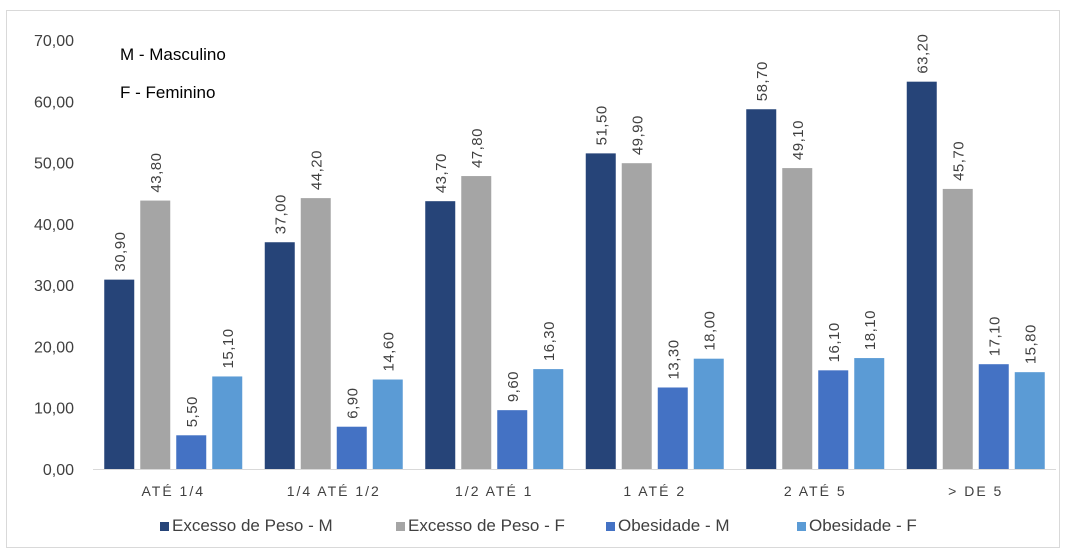 Image resolution: width=1068 pixels, height=555 pixels. I want to click on legend-label: Obesidade - F, so click(863, 525).